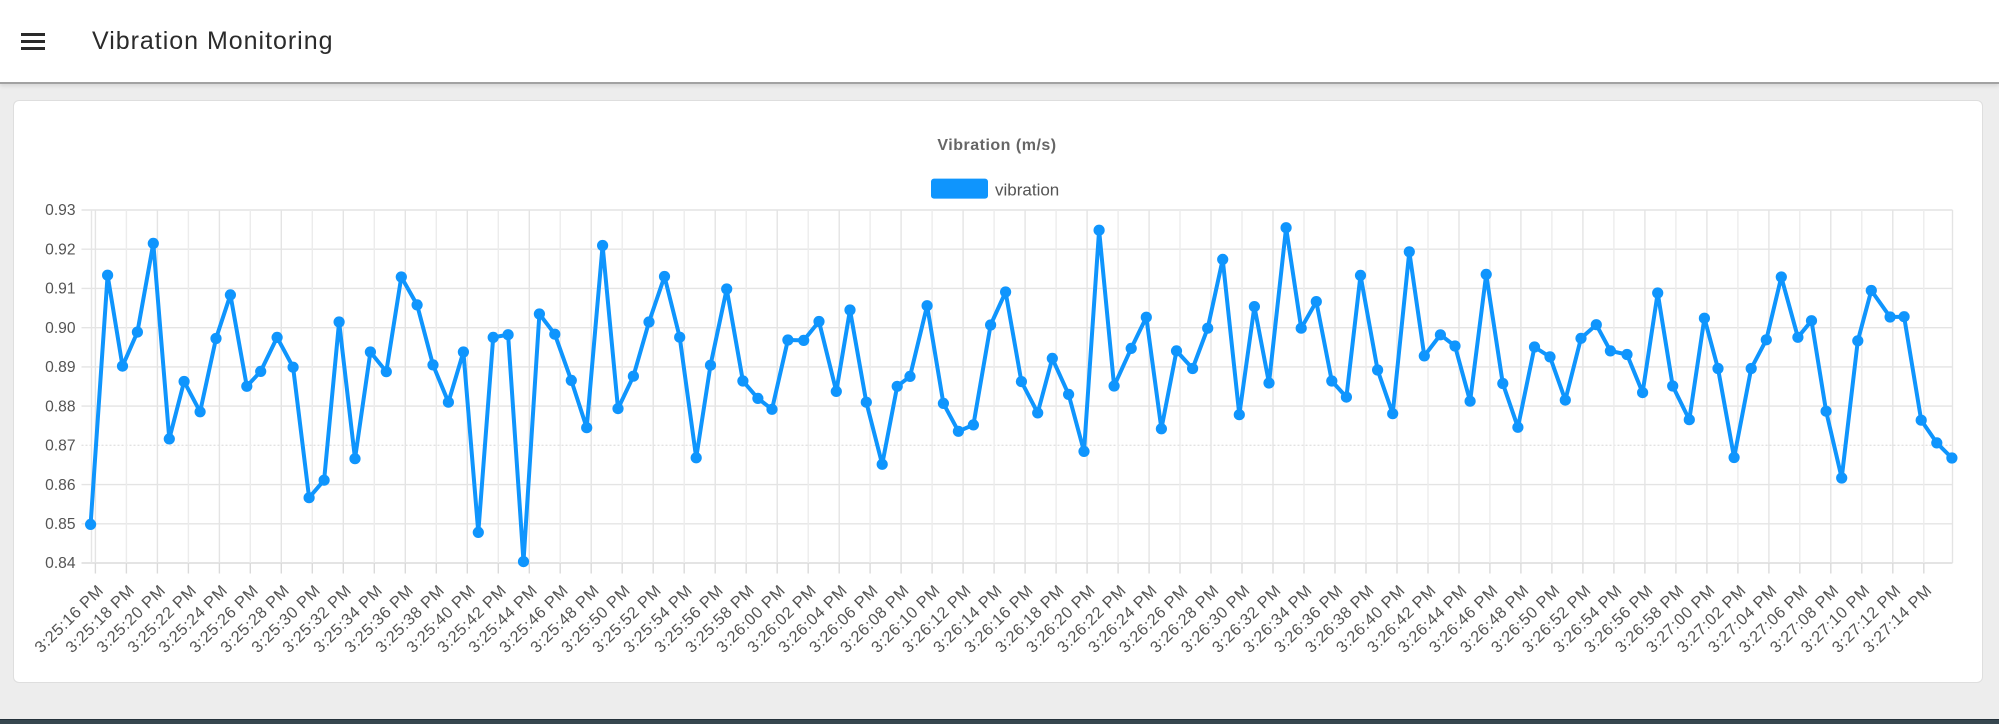 This screenshot has height=724, width=1999. Describe the element at coordinates (60, 249) in the screenshot. I see `svg-text: 0.92` at that location.